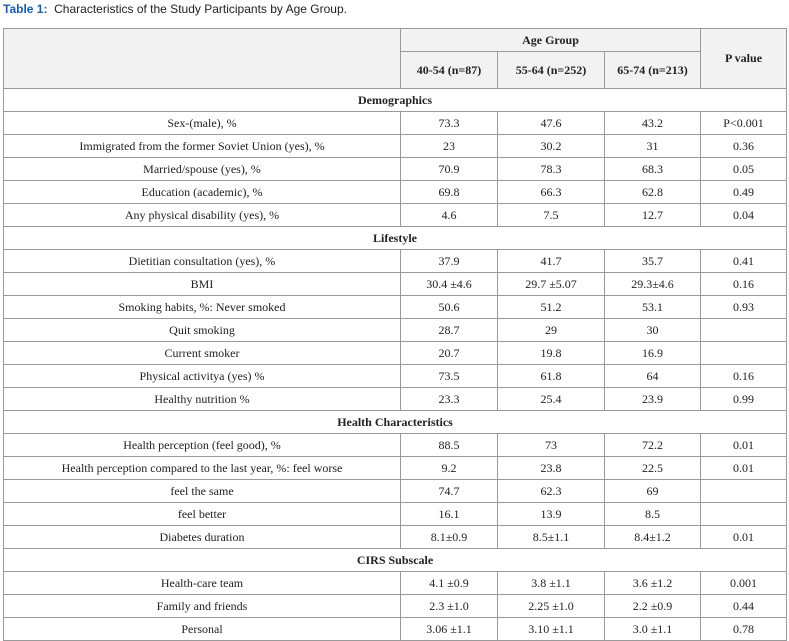  What do you see at coordinates (652, 330) in the screenshot?
I see `cell: 30` at bounding box center [652, 330].